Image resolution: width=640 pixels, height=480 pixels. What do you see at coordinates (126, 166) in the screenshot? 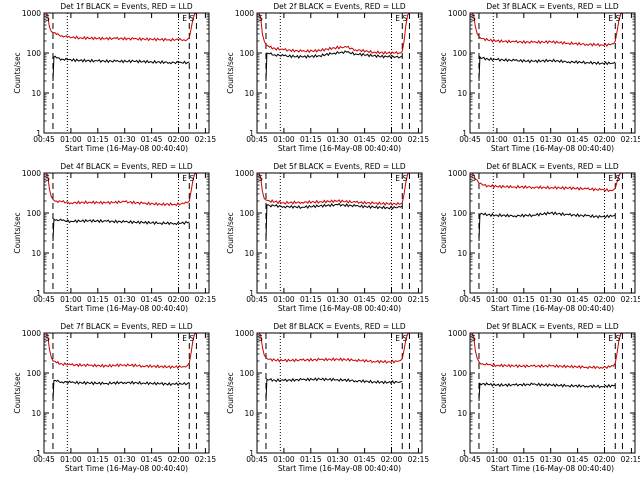
I see `panel-title: Det 4f BLACK = Events, RED = LLD` at bounding box center [126, 166].